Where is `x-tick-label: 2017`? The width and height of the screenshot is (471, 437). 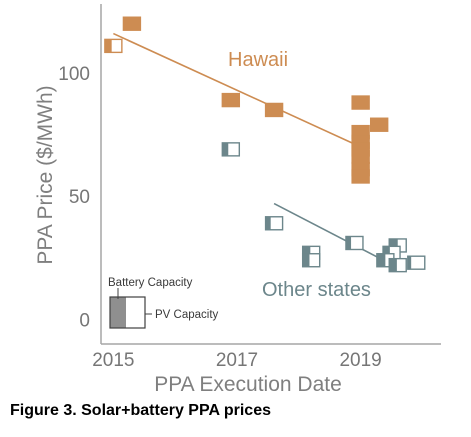 x-tick-label: 2017 is located at coordinates (237, 360).